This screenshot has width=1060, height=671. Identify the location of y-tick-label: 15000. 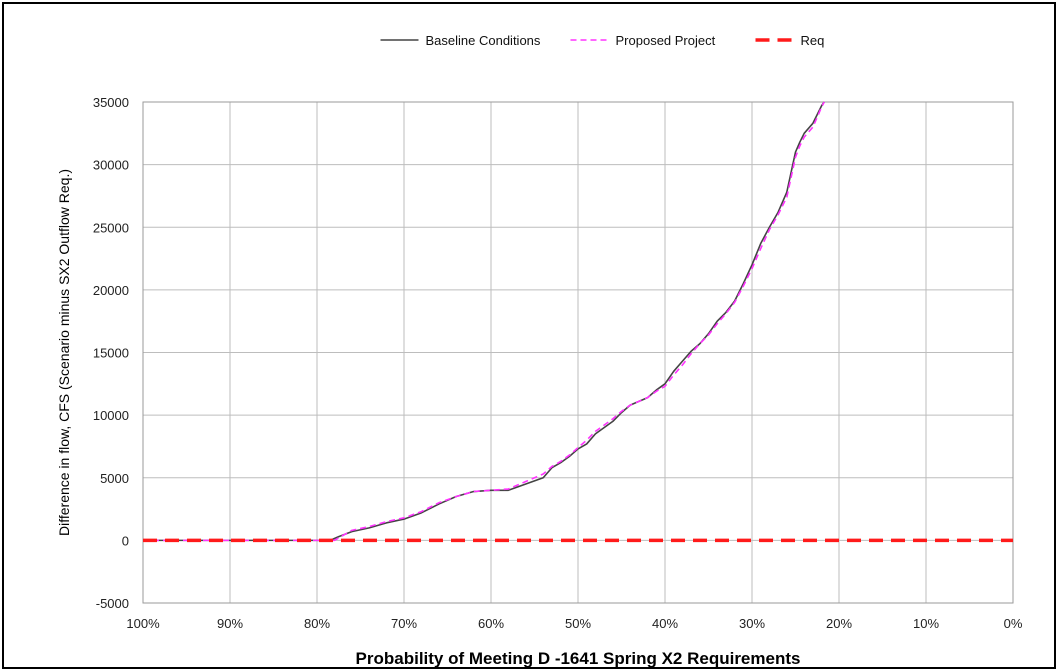
(111, 353).